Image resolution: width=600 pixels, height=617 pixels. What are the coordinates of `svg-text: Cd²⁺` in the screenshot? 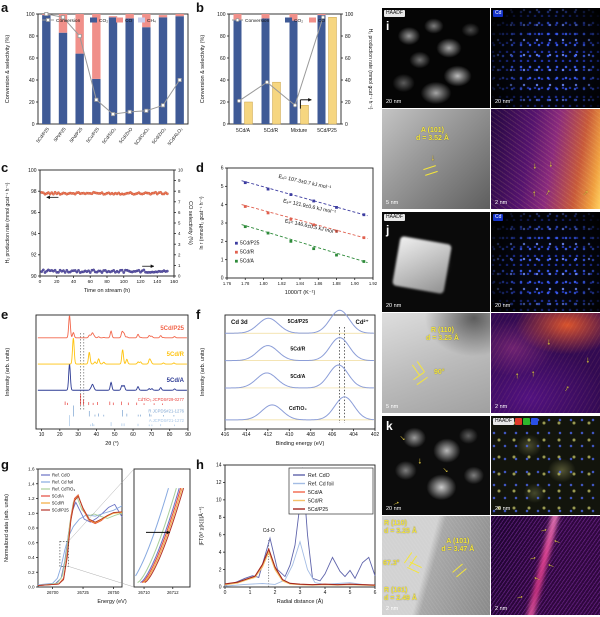 It's located at (362, 322).